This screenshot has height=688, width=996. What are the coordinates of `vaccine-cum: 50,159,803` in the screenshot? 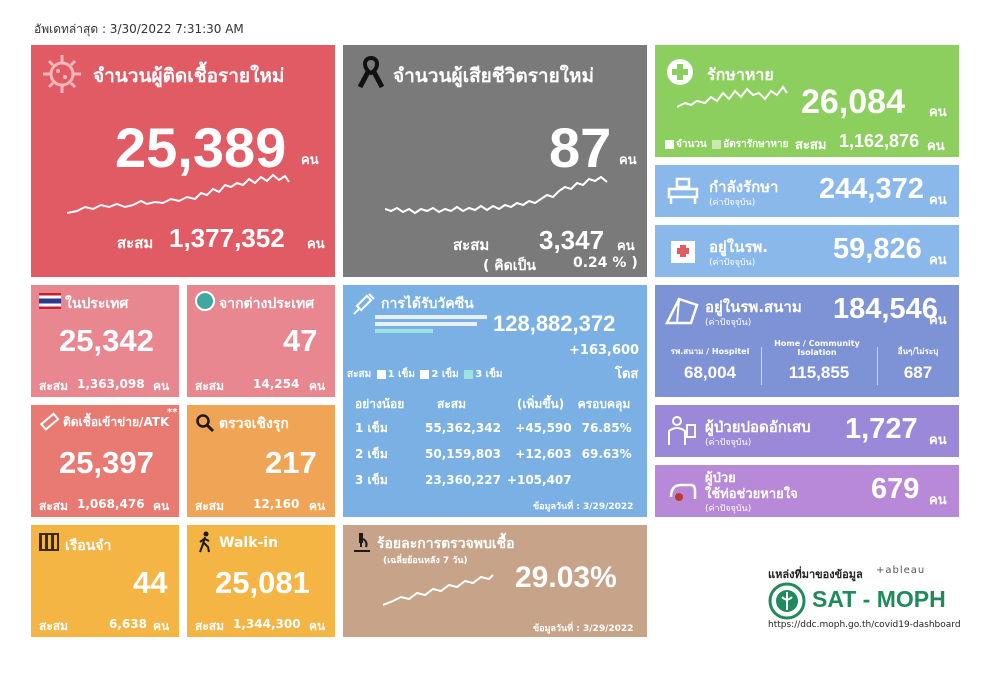 It's located at (463, 454).